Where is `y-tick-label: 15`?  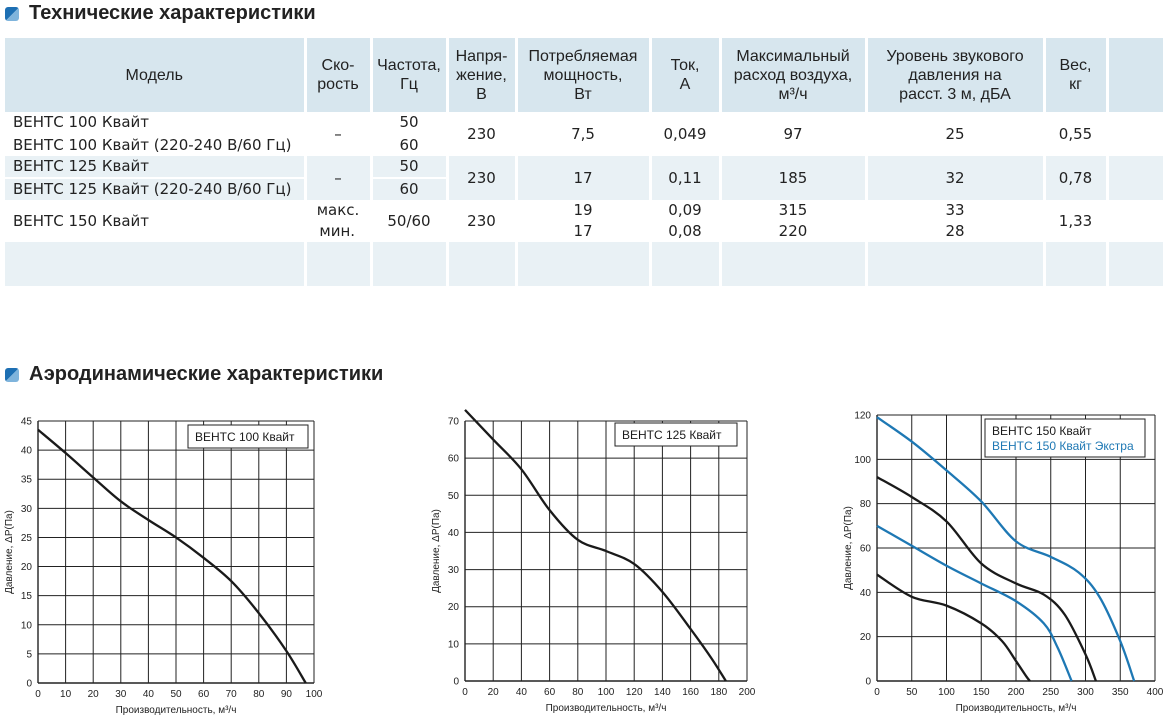 y-tick-label: 15 is located at coordinates (27, 596).